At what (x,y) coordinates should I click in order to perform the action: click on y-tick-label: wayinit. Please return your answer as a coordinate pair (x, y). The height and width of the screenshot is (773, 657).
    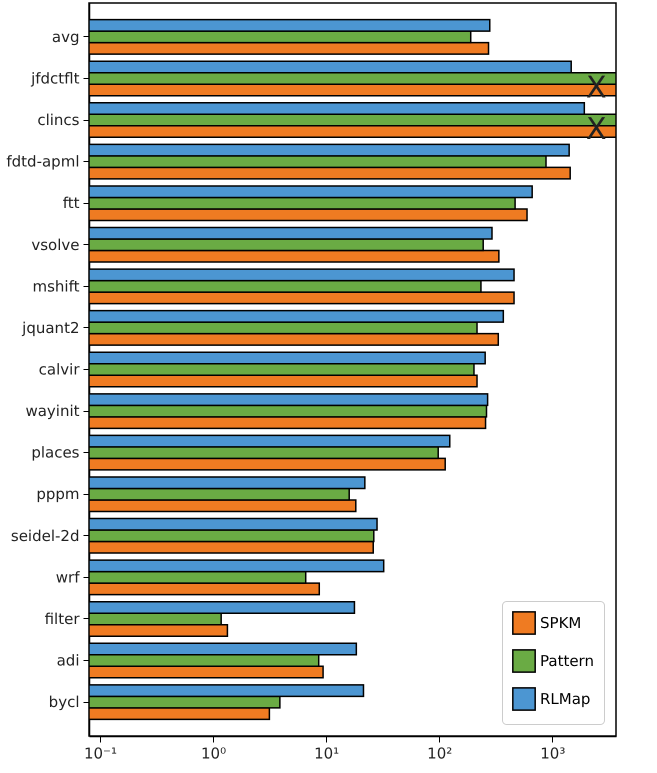
    Looking at the image, I should click on (52, 411).